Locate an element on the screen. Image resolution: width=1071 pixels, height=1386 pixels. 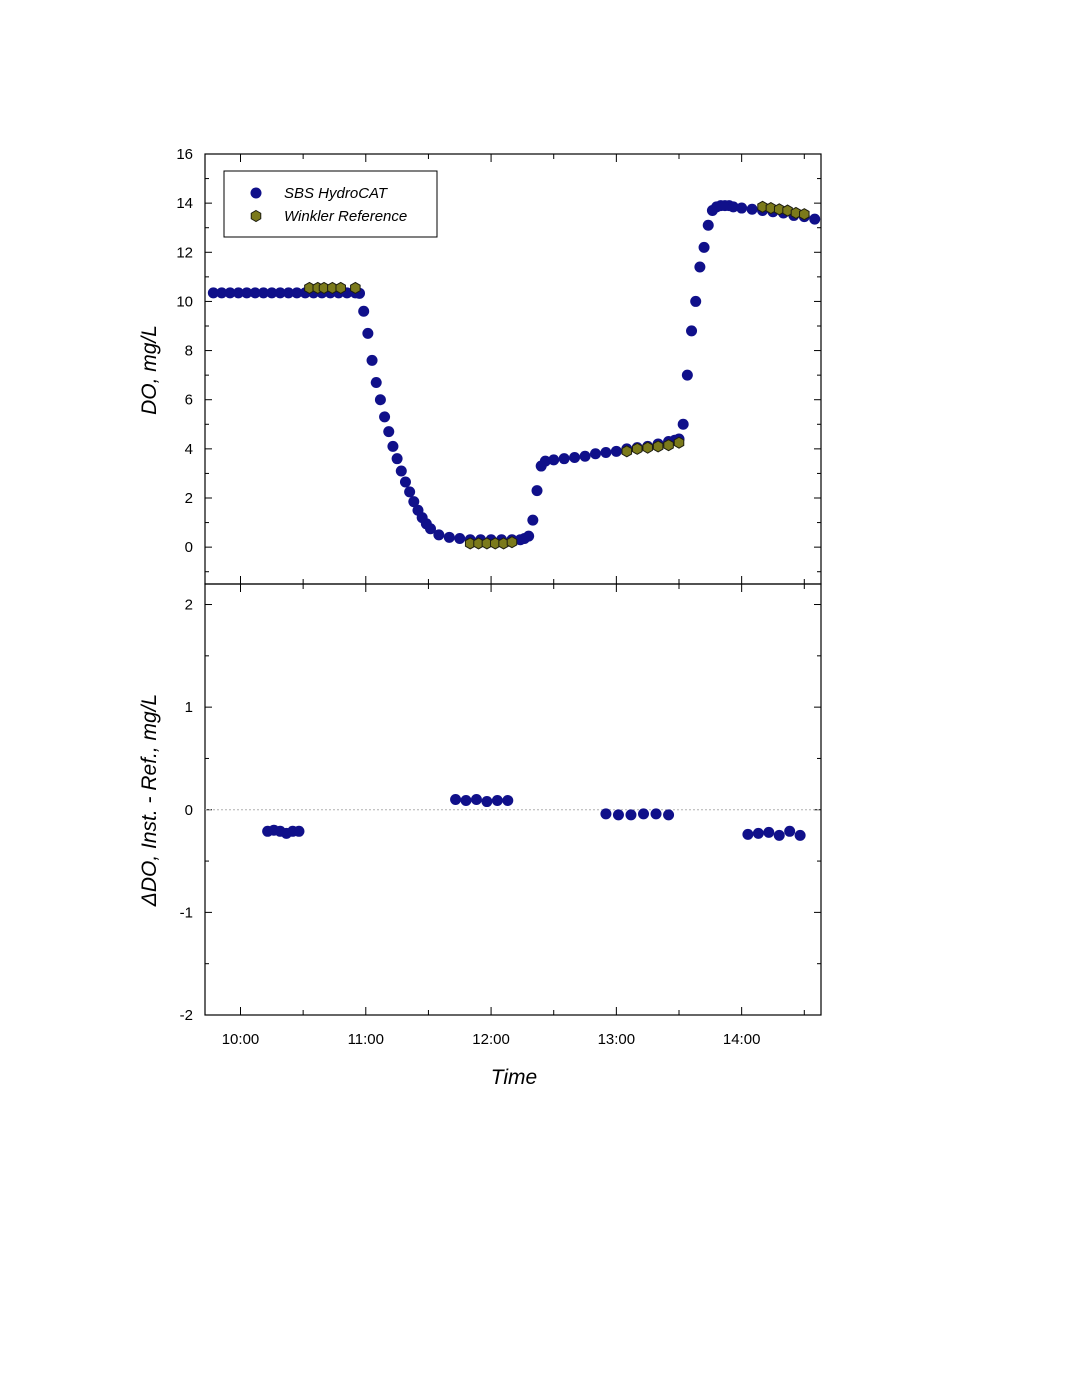
bottom-ytick-label: 1 is located at coordinates (189, 707).